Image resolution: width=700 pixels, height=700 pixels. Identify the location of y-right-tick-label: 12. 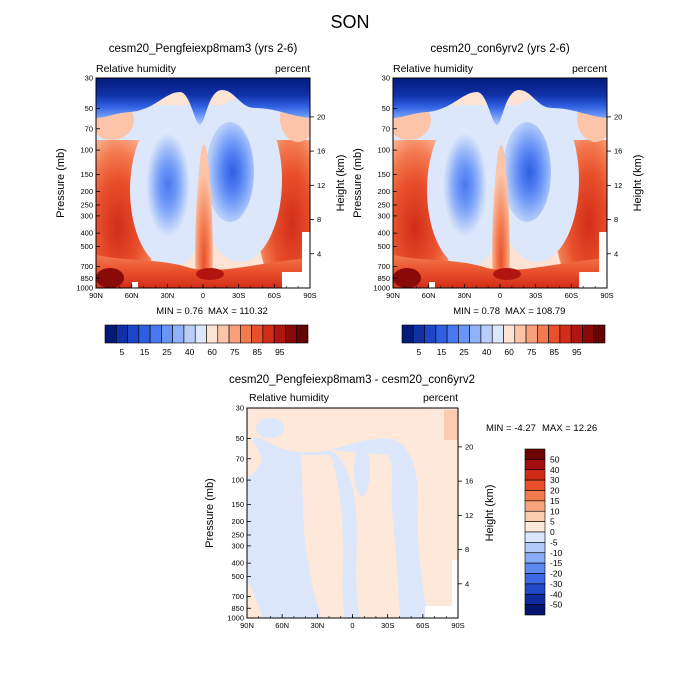
(321, 185).